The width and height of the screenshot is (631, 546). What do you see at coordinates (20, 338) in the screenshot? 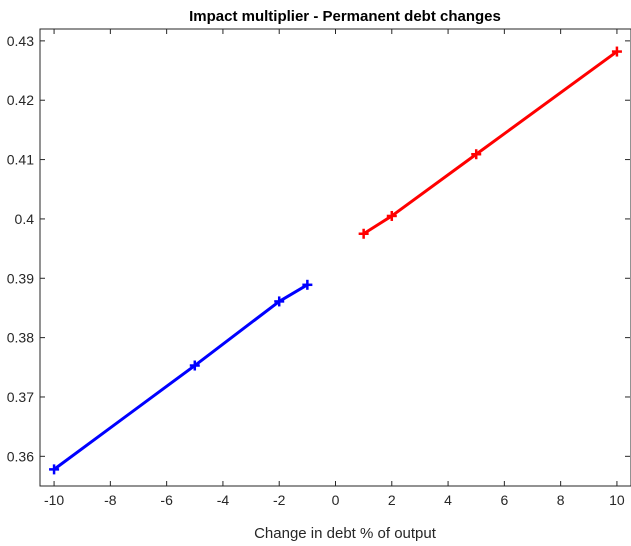
I see `y-tick-label: 0.38` at bounding box center [20, 338].